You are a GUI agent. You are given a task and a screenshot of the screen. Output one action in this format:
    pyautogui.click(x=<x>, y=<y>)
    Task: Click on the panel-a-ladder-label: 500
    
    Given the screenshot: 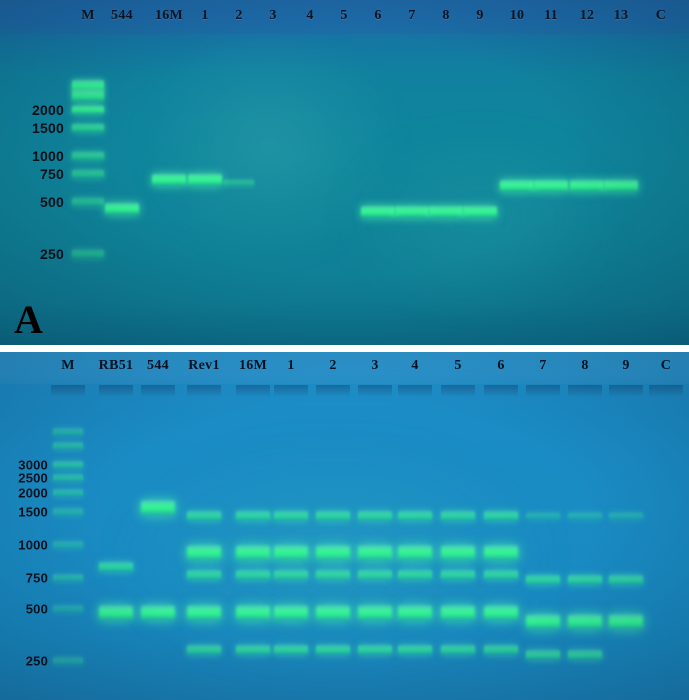 What is the action you would take?
    pyautogui.click(x=52, y=202)
    